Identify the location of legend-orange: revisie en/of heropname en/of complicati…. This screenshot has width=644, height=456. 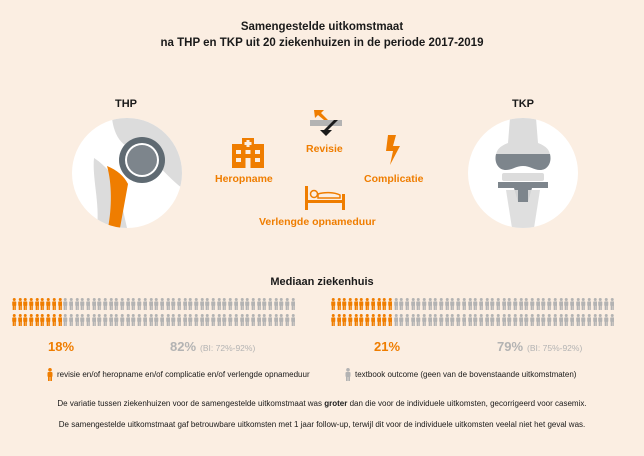
(178, 374).